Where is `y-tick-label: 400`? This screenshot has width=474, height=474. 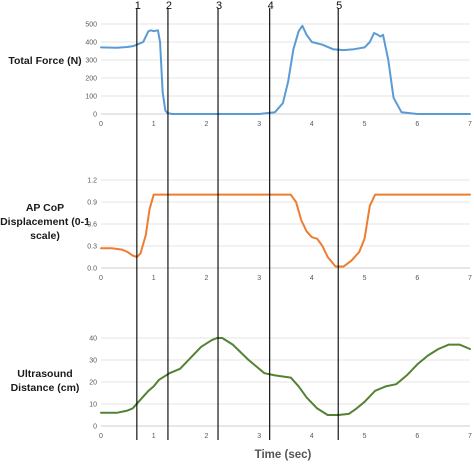
y-tick-label: 400 is located at coordinates (91, 43).